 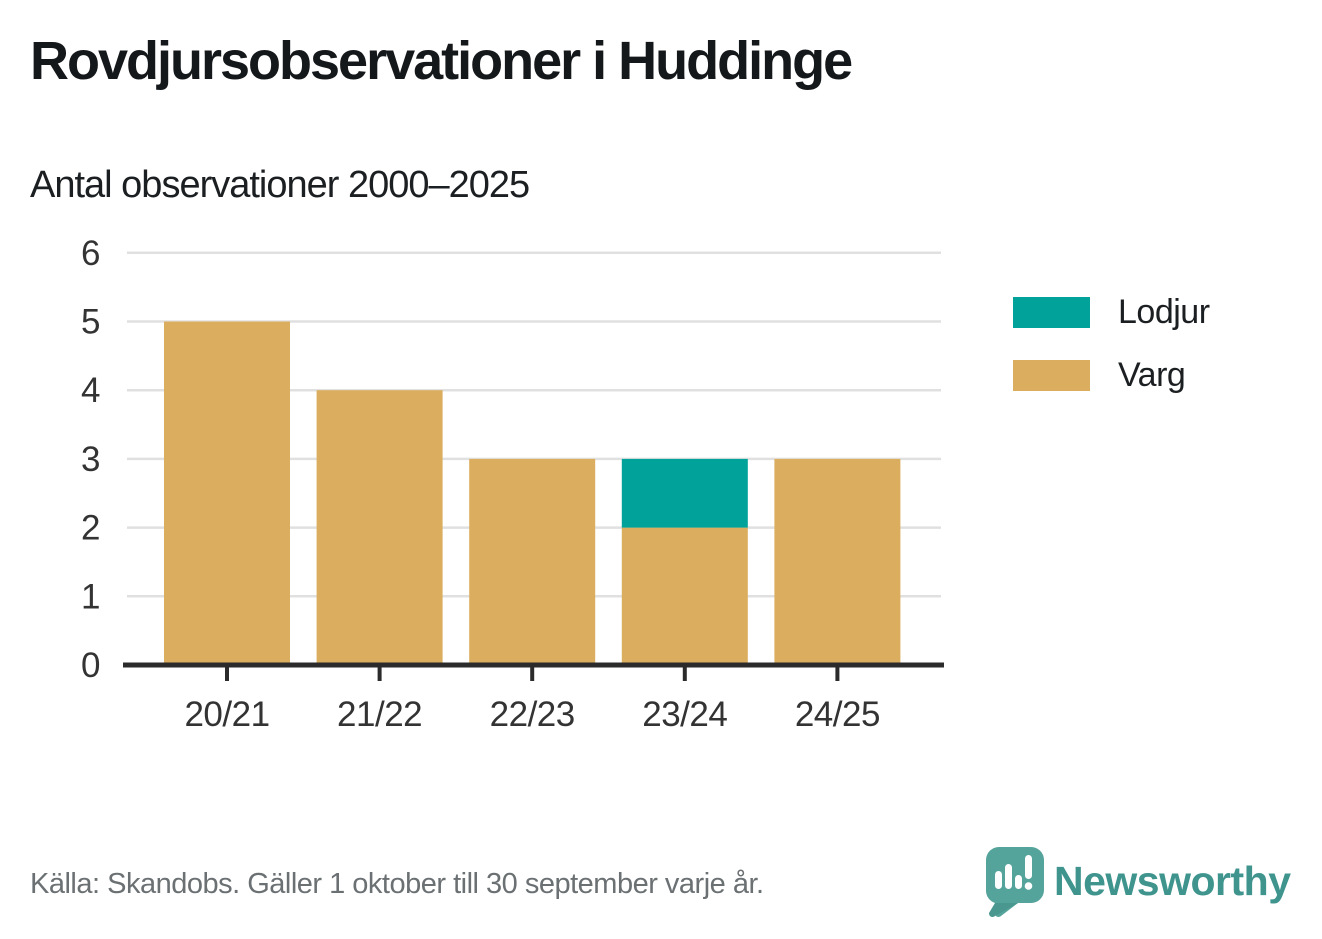 What do you see at coordinates (1152, 375) in the screenshot?
I see `varg-legend-label: Varg` at bounding box center [1152, 375].